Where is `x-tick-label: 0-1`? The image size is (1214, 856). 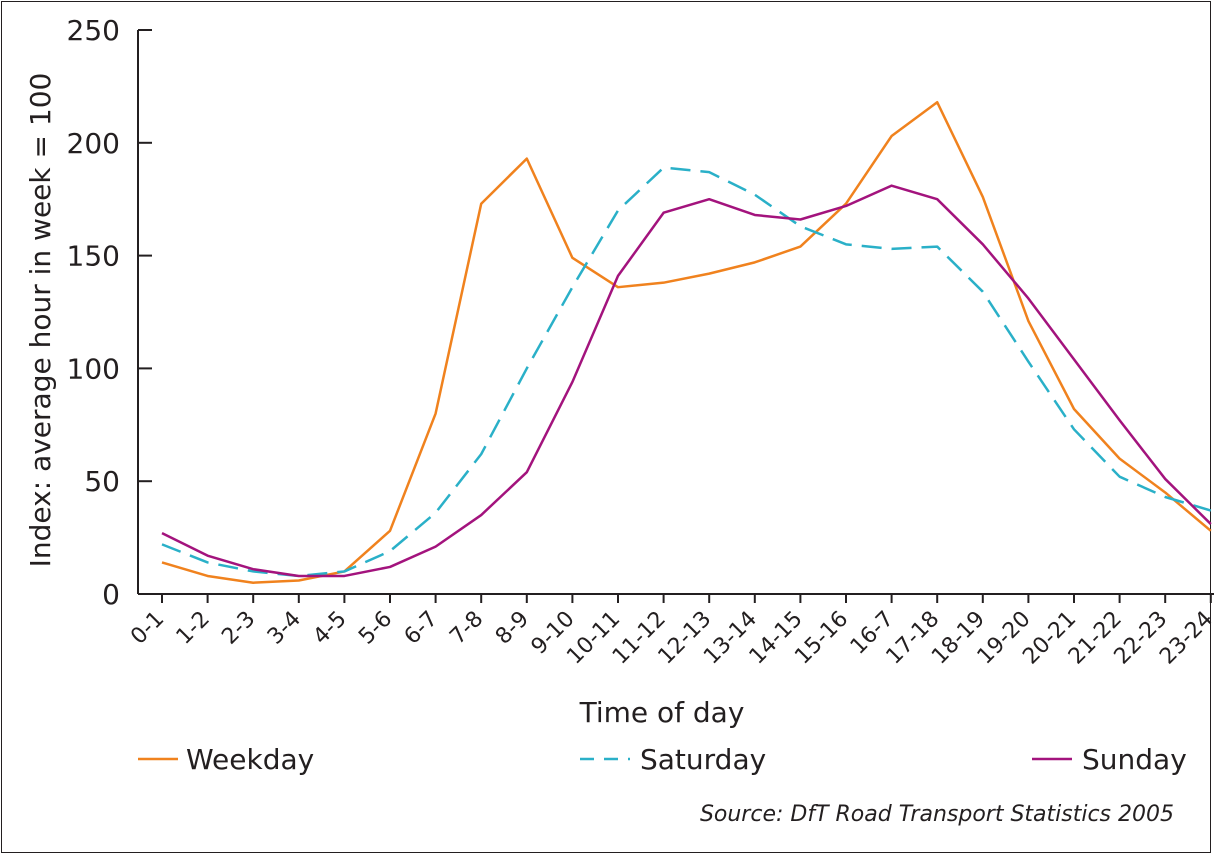 x-tick-label: 0-1 is located at coordinates (147, 628).